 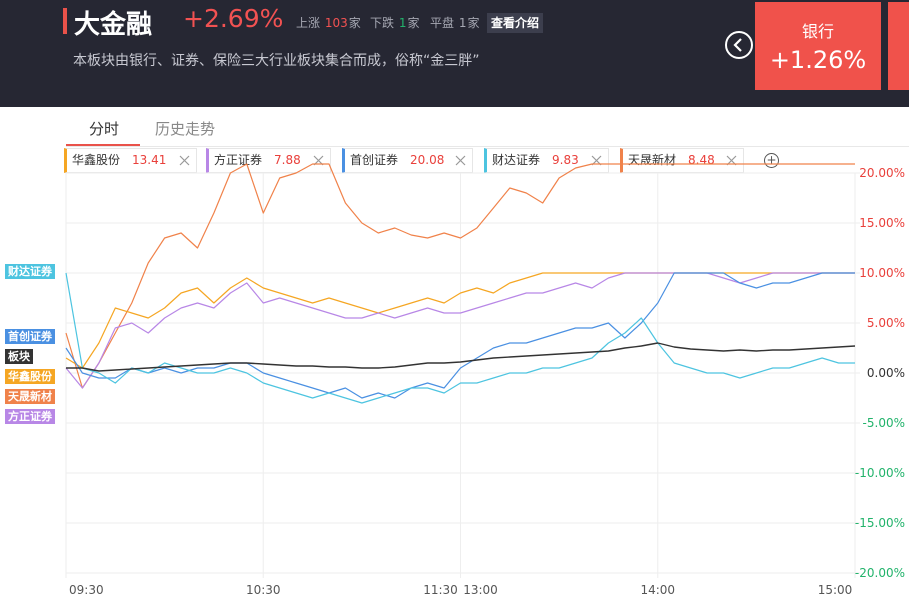 I want to click on next-sector-card, so click(x=898, y=46).